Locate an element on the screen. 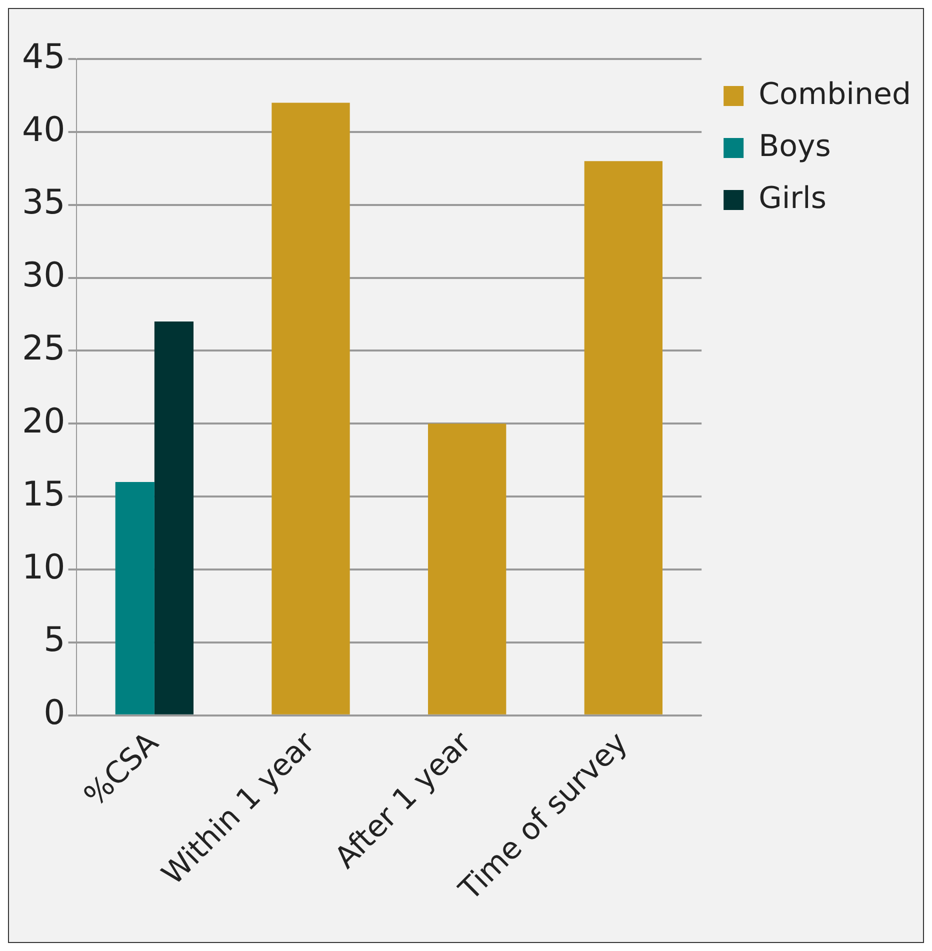 This screenshot has width=932, height=951. y-tick-label: 25 is located at coordinates (44, 348).